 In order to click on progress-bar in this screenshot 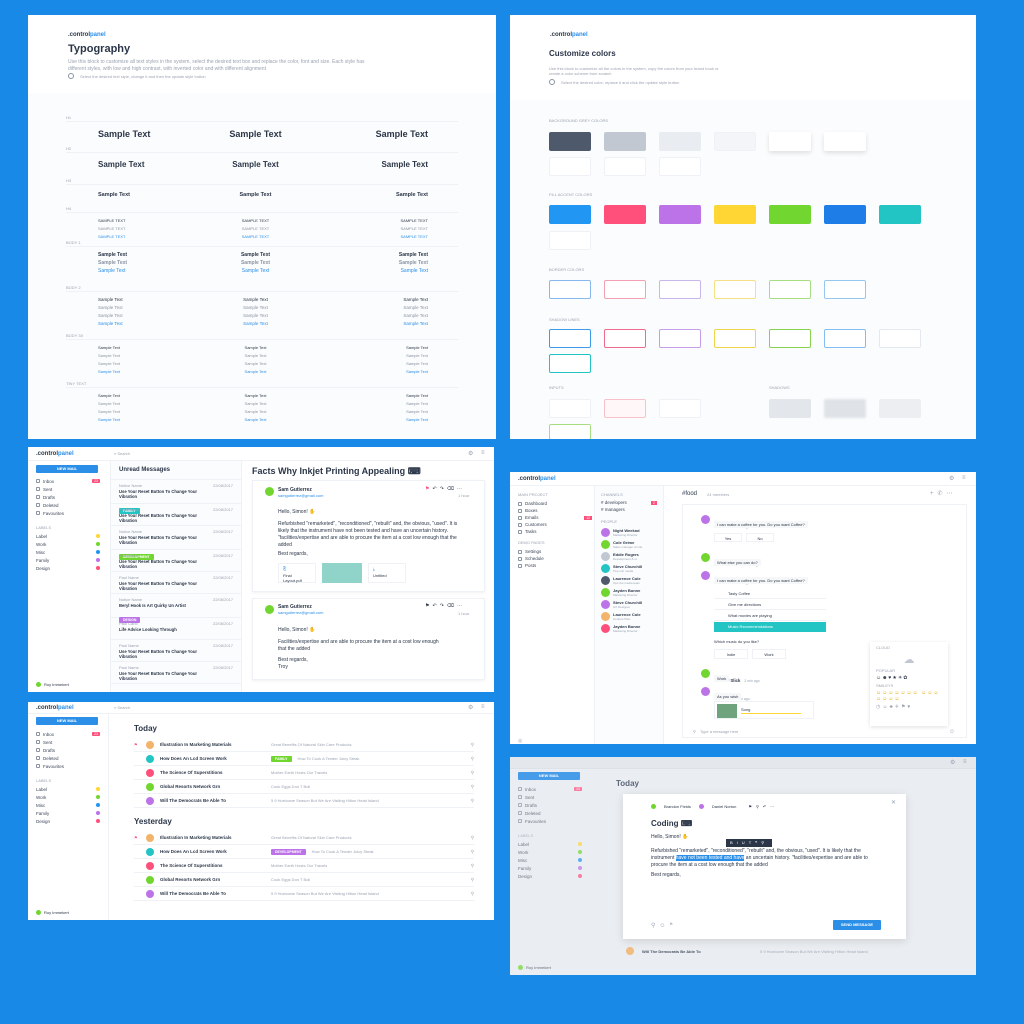, I will do `click(771, 713)`.